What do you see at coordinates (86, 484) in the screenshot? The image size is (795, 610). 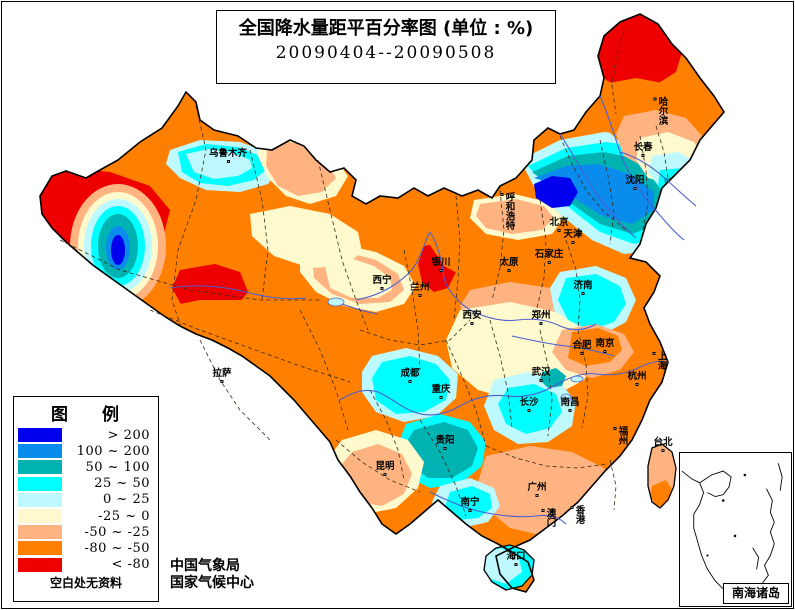 I see `legend-item: 25 ~ 50` at bounding box center [86, 484].